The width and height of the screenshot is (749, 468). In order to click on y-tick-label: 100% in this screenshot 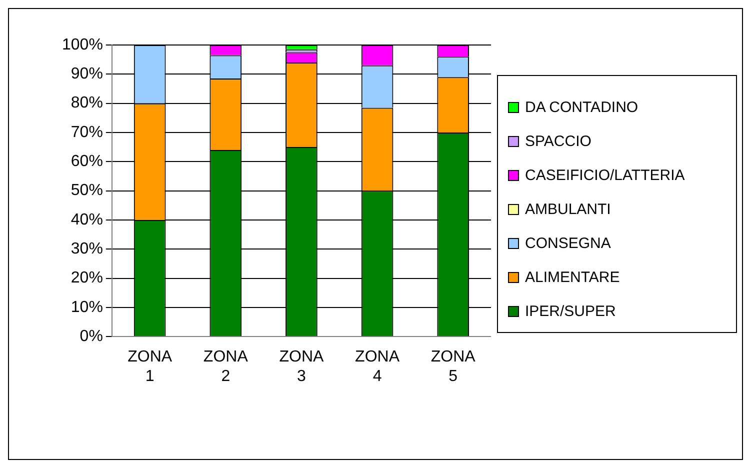, I will do `click(82, 45)`.